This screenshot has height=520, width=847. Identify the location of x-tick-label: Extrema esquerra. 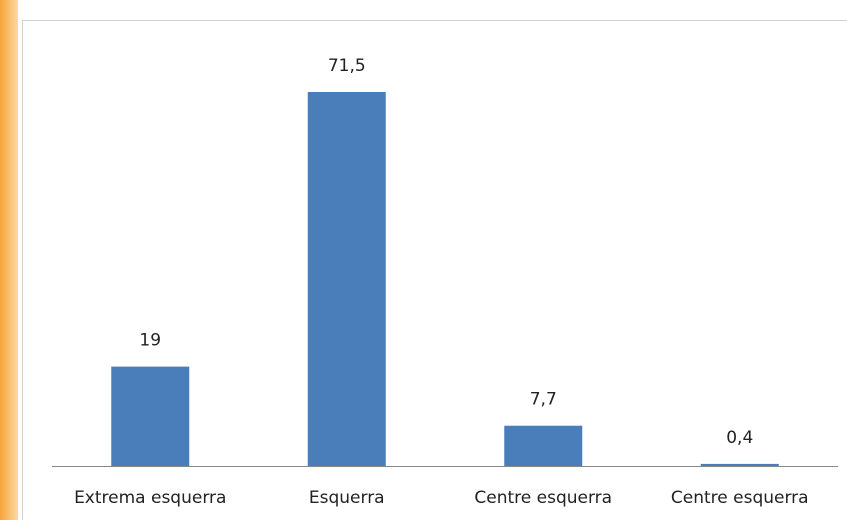
(150, 498).